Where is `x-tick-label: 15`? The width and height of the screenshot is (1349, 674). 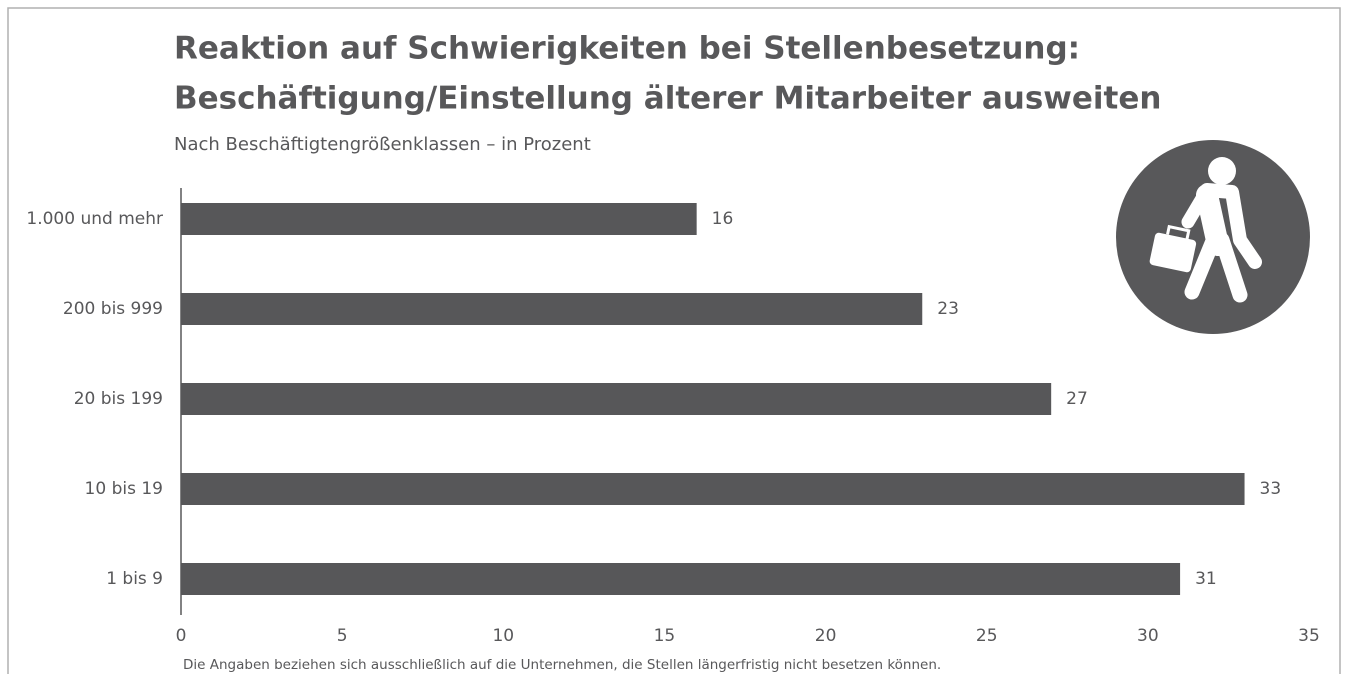
x-tick-label: 15 is located at coordinates (665, 636).